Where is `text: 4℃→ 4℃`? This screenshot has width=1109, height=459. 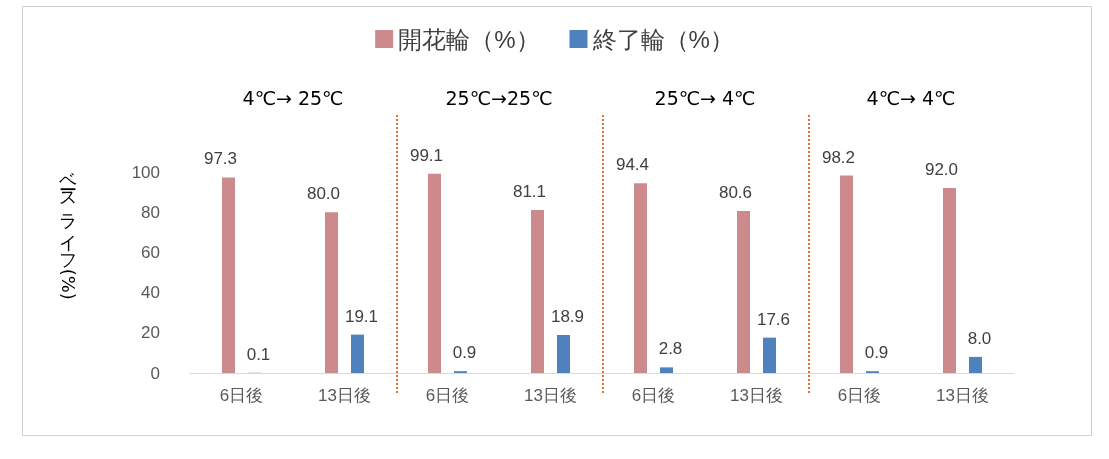
text: 4℃→ 4℃ is located at coordinates (911, 98).